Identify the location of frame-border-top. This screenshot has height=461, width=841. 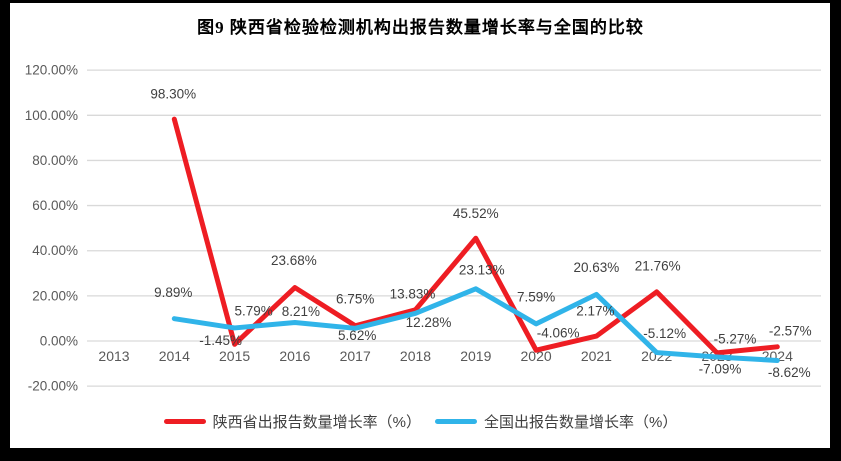
(420, 1).